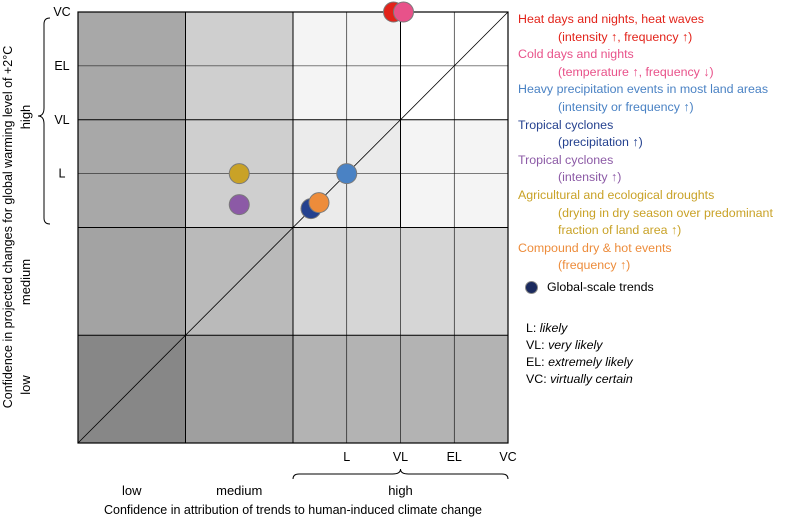  I want to click on legend-detail: (intensity ↑), so click(590, 177).